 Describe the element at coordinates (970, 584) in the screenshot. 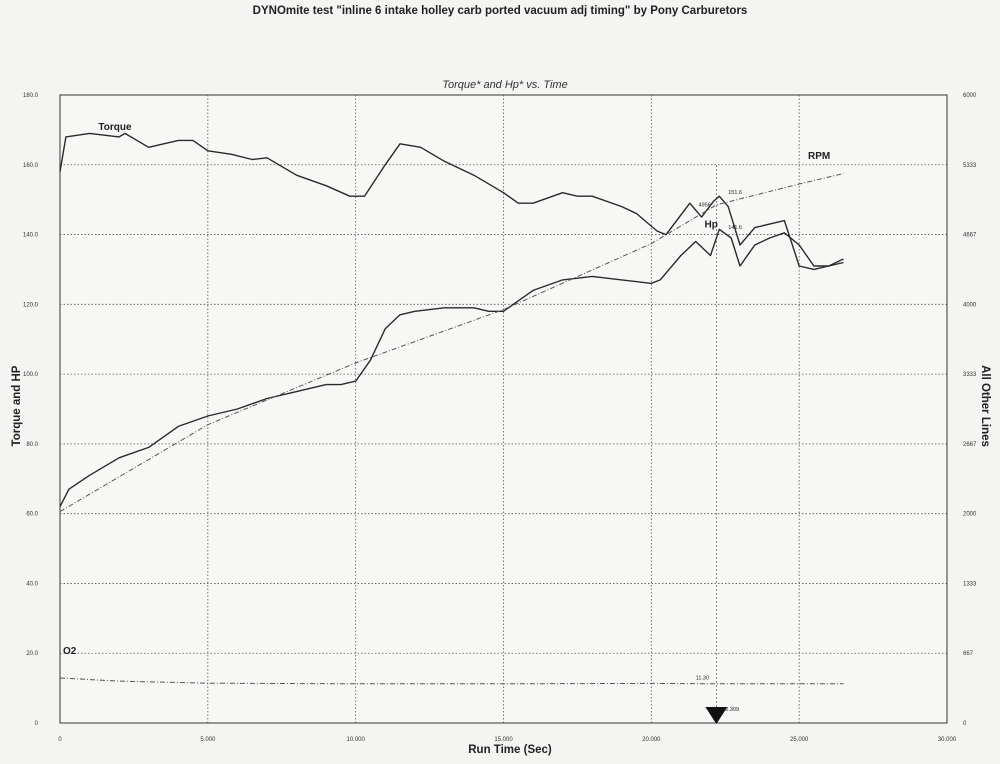

I see `y-tick-label-right: 1333` at that location.